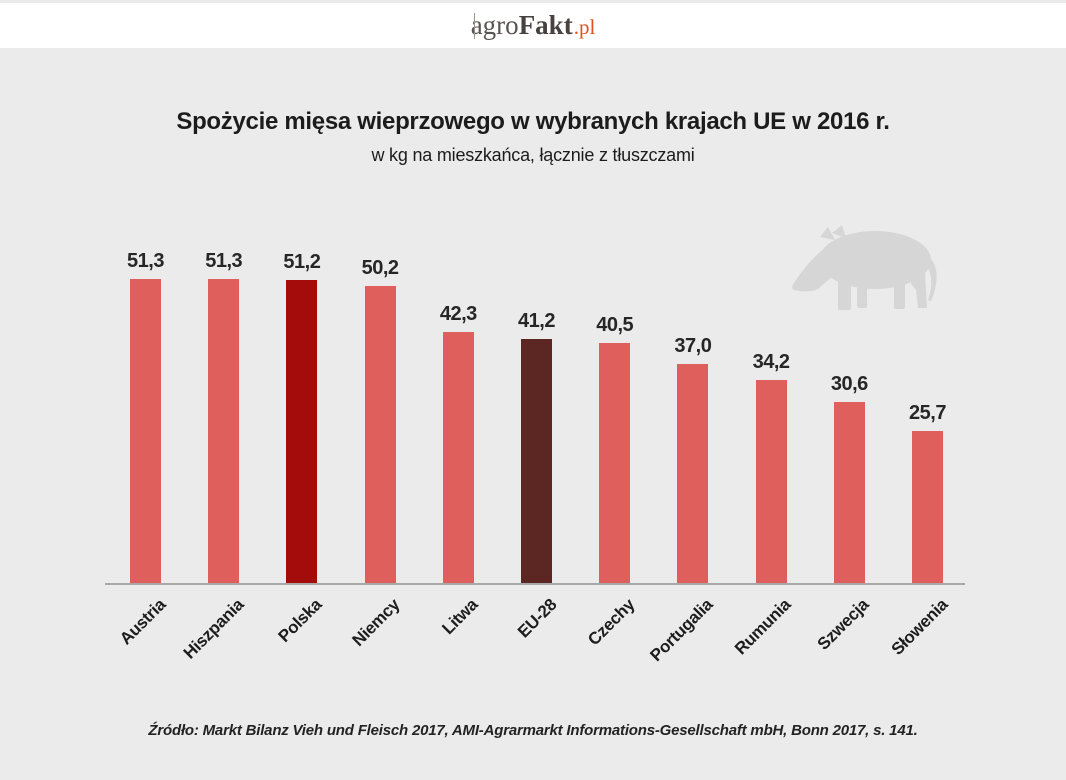 The width and height of the screenshot is (1066, 780). What do you see at coordinates (615, 463) in the screenshot?
I see `bar-Czechy` at bounding box center [615, 463].